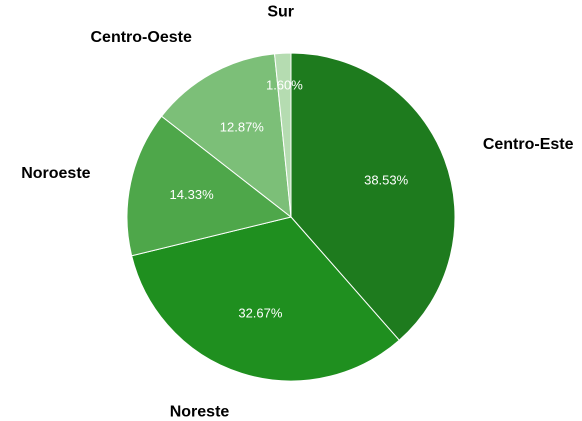 The image size is (582, 421). Describe the element at coordinates (140, 37) in the screenshot. I see `slice-category-label: Centro-Oeste` at that location.